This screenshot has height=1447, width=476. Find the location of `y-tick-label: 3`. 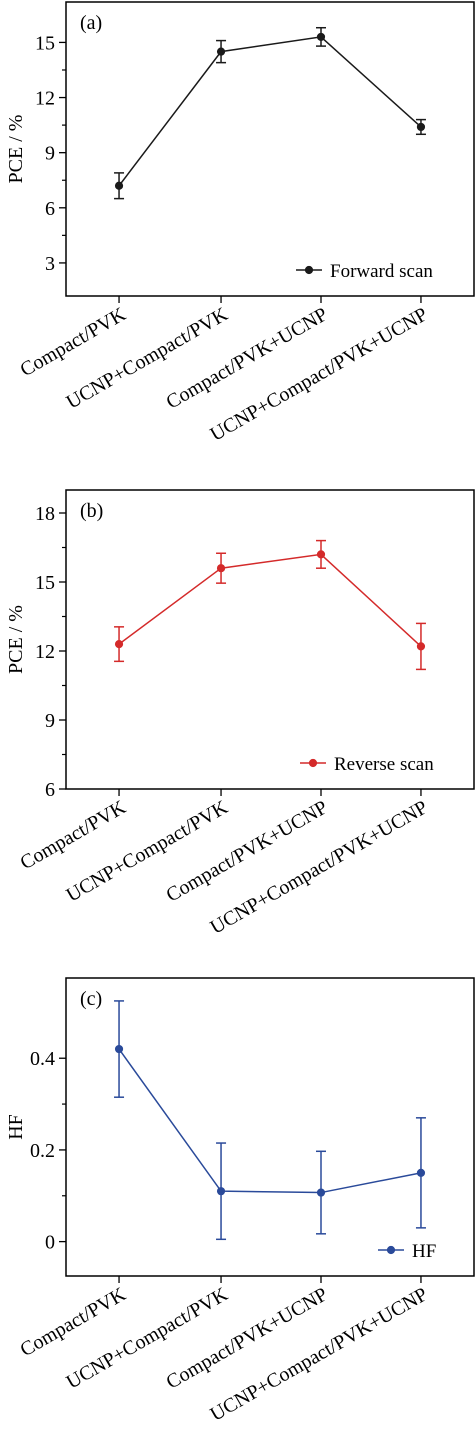

y-tick-label: 3 is located at coordinates (50, 264).